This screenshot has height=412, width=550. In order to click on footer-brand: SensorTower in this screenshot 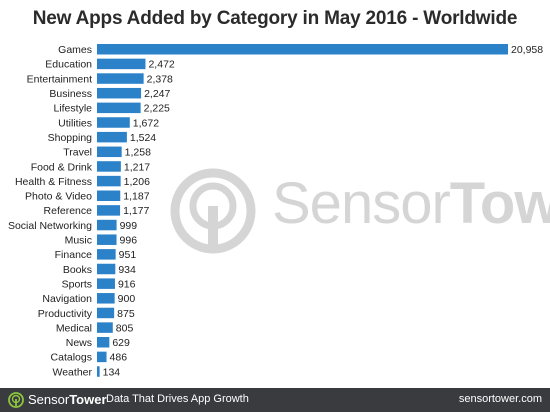, I will do `click(67, 399)`.